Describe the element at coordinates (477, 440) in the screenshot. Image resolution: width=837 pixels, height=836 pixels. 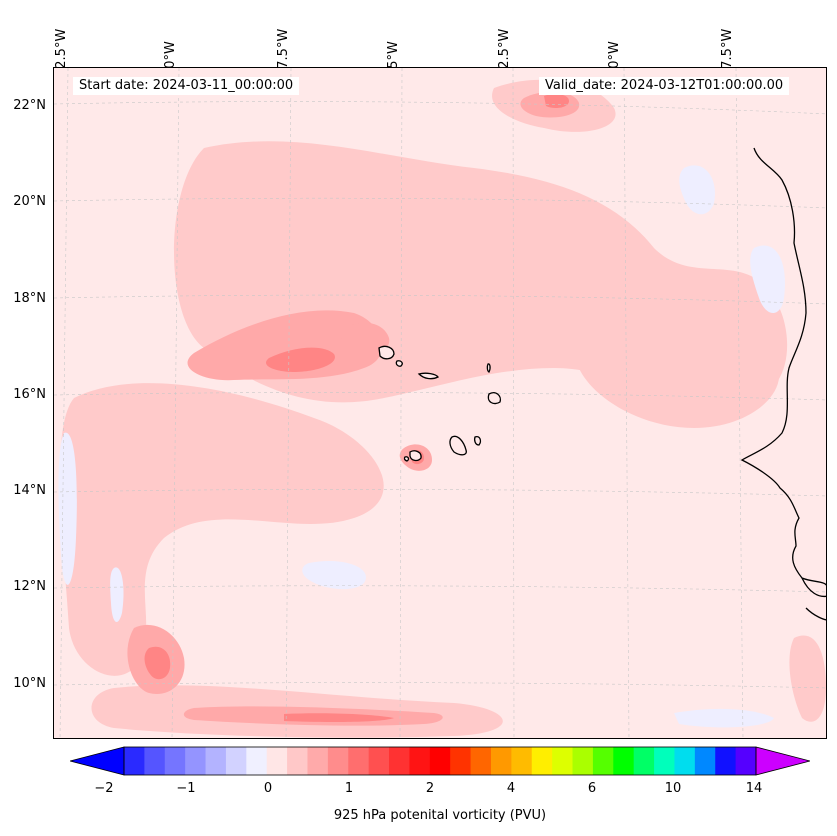
I see `island-maio` at that location.